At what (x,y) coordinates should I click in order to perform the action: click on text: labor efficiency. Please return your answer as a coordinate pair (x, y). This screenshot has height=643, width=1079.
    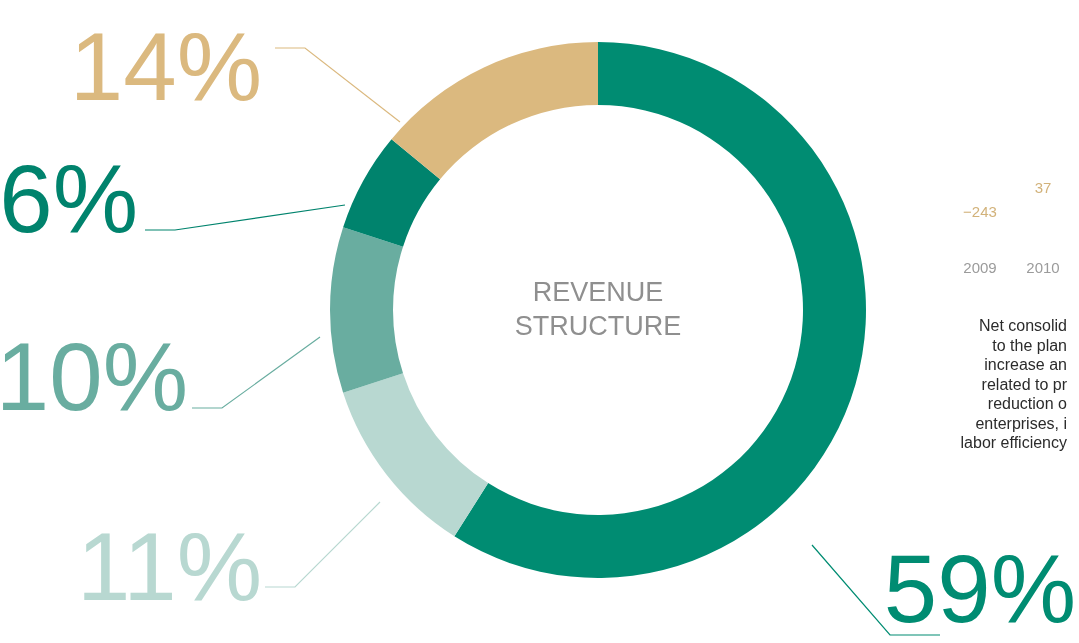
    Looking at the image, I should click on (1013, 442).